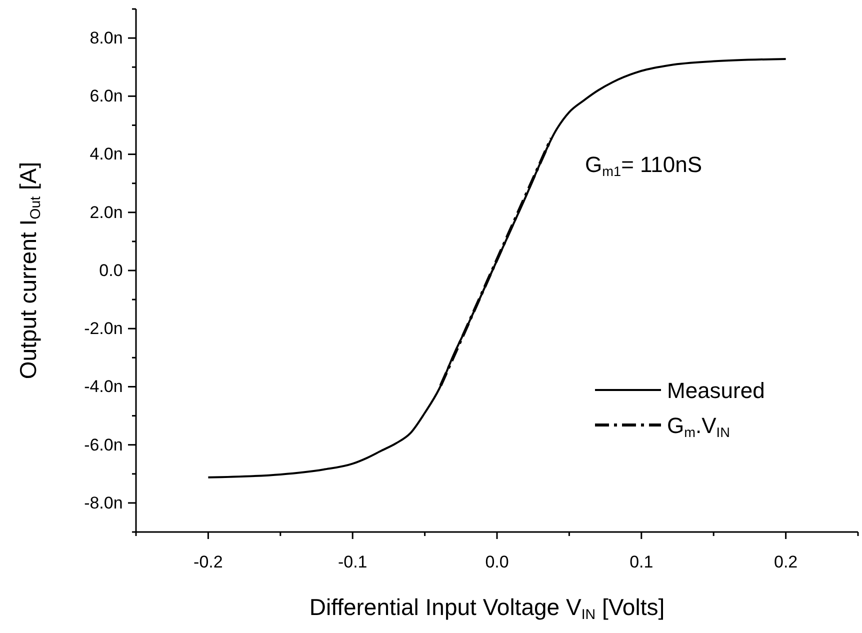 The height and width of the screenshot is (633, 862). I want to click on y-tick-label: -4.0n, so click(103, 386).